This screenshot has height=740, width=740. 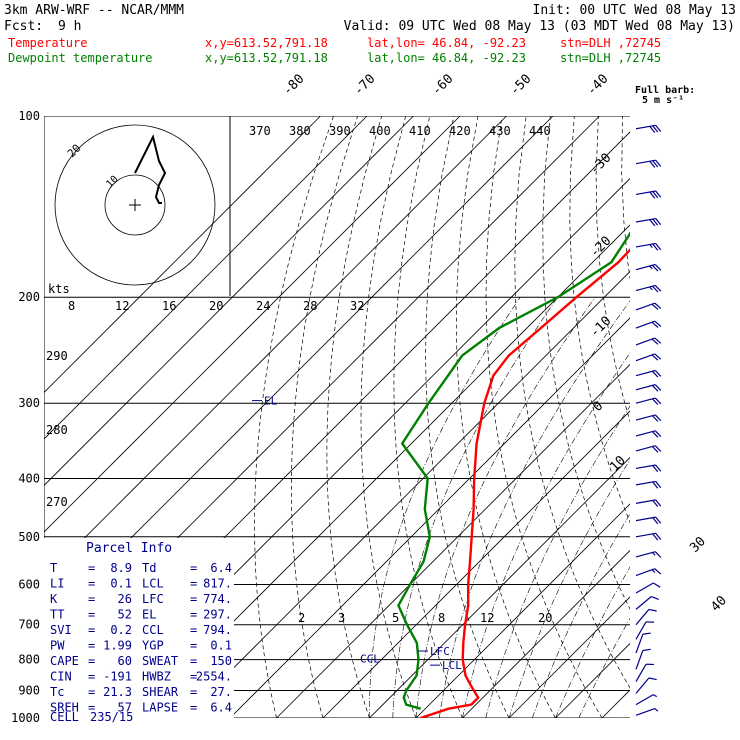 I want to click on dewpoint-xy: x,y=613.52,791.18, so click(x=266, y=58).